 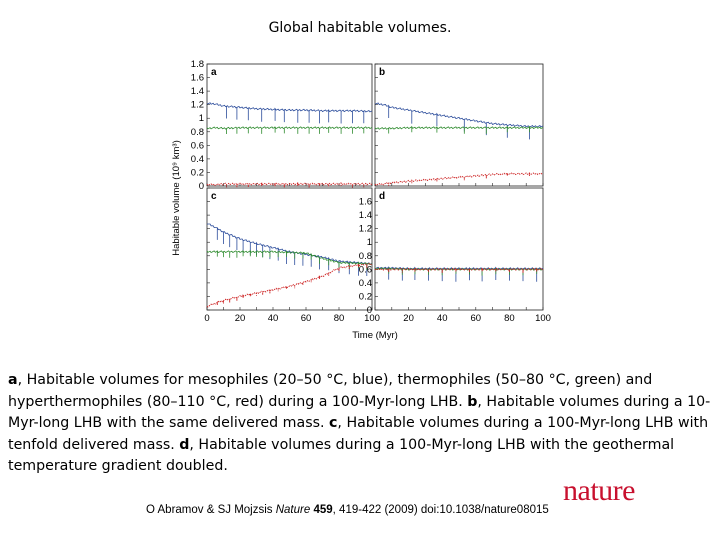 I want to click on citation-journal: Nature, so click(x=293, y=510).